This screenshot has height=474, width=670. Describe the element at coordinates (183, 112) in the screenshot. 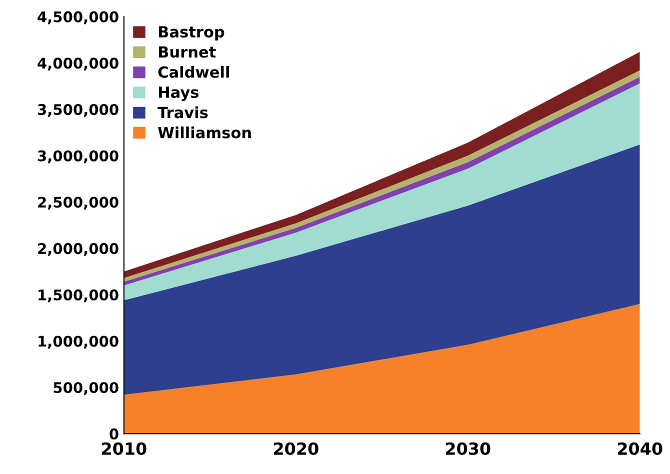

I see `legend-label: Travis` at that location.